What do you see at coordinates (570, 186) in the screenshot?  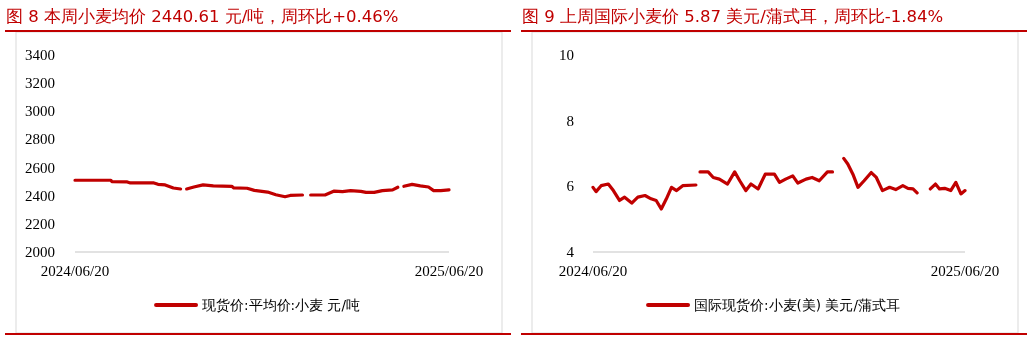 I see `y-tick-label: 6` at bounding box center [570, 186].